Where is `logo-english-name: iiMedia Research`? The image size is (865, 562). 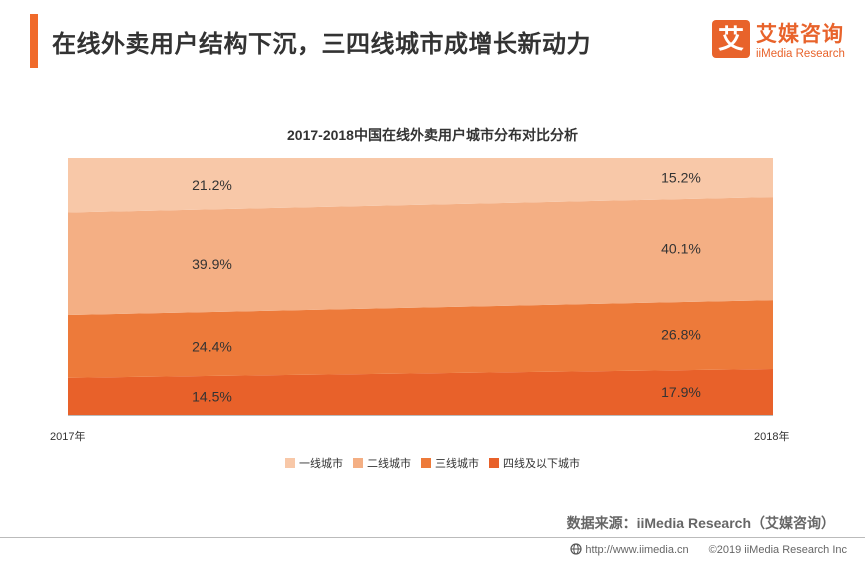 logo-english-name: iiMedia Research is located at coordinates (800, 54).